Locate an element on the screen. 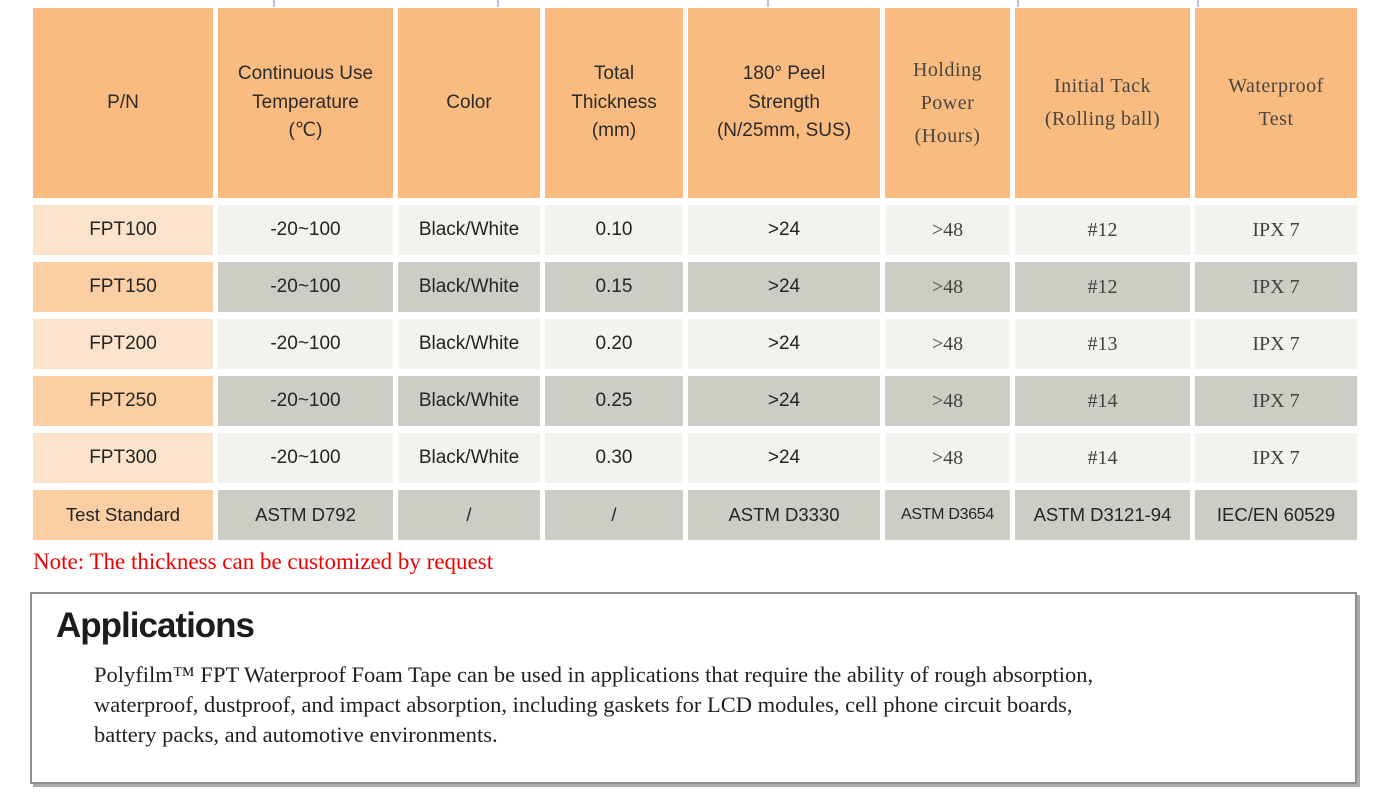 Image resolution: width=1389 pixels, height=800 pixels. applications-title: Applications is located at coordinates (155, 625).